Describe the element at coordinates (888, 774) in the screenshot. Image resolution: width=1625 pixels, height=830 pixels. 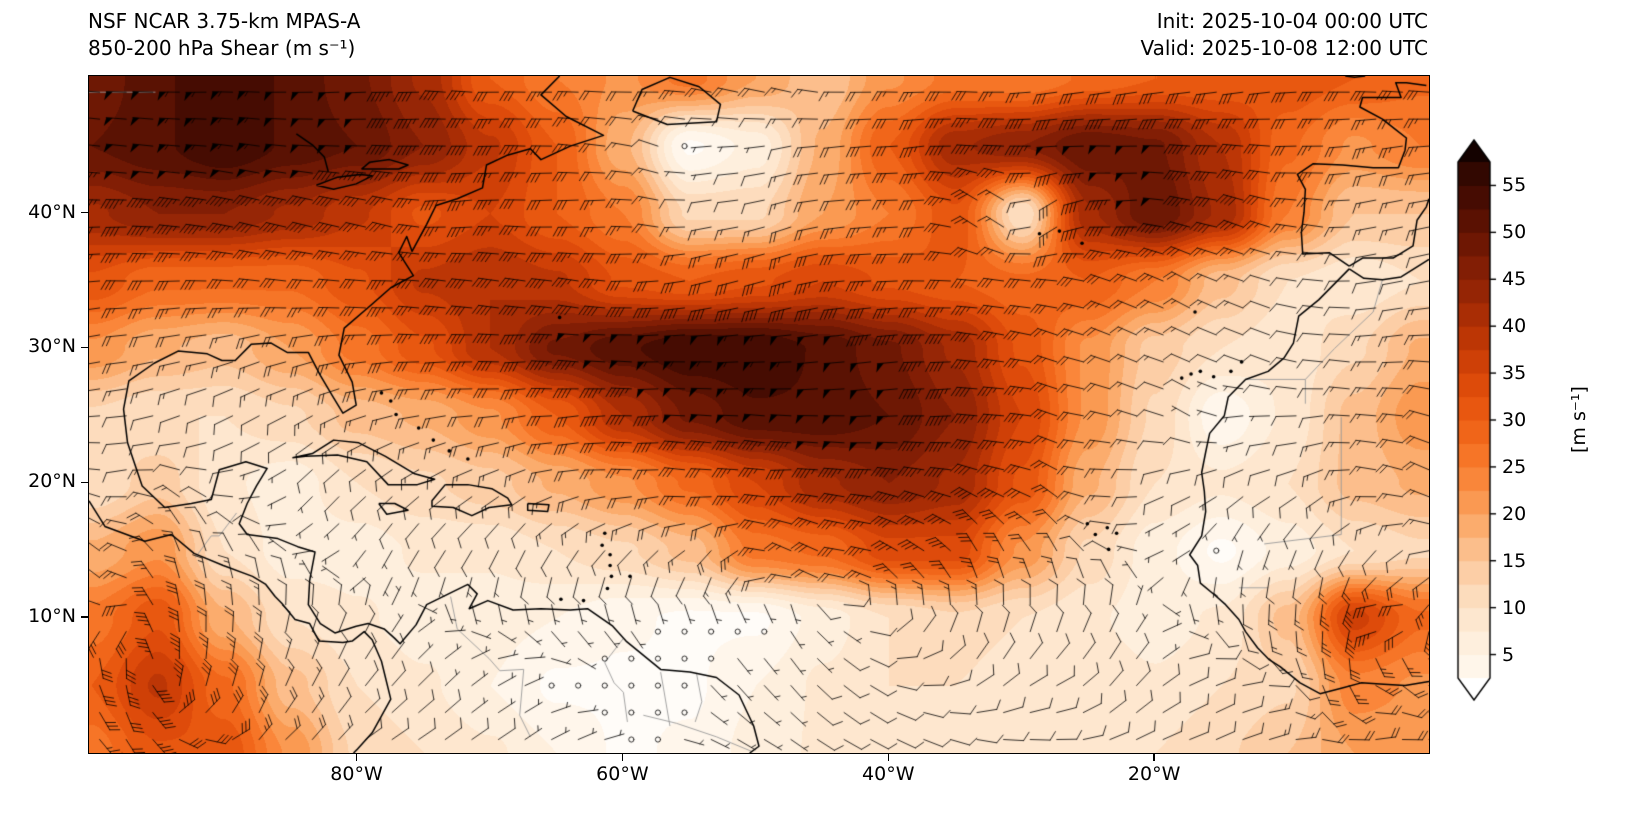
I see `lon-tick-label: 40°W` at that location.